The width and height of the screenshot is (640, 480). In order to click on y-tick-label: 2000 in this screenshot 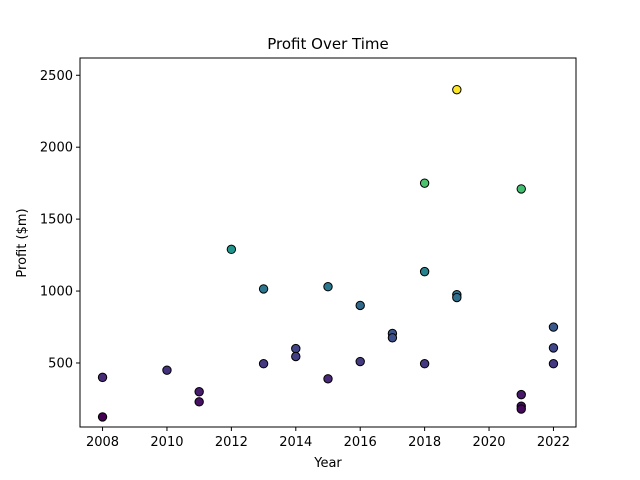, I will do `click(56, 148)`.